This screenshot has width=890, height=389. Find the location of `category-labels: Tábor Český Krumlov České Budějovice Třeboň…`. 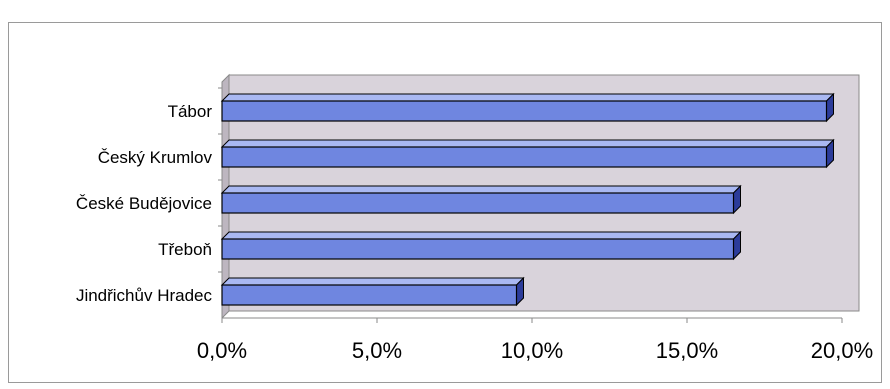

category-labels: Tábor Český Krumlov České Budějovice Třeboň… is located at coordinates (149, 196).